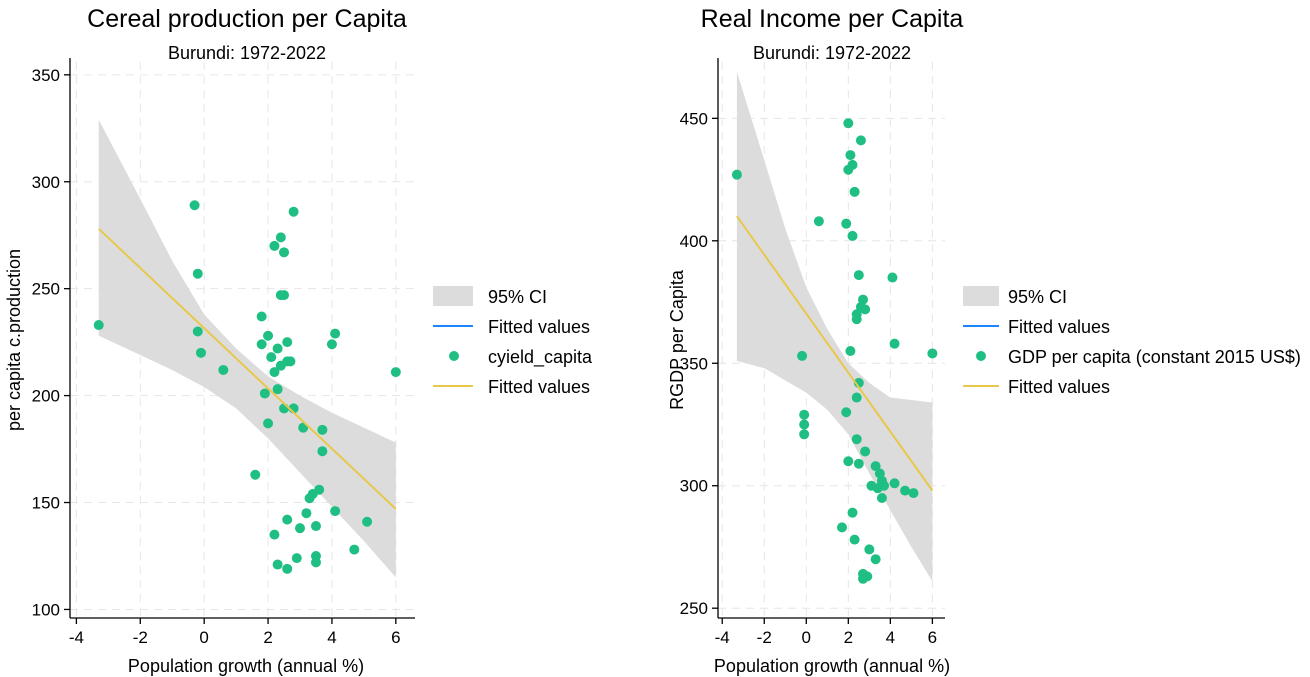 The image size is (1310, 677). I want to click on legend2-points-swatch, so click(981, 356).